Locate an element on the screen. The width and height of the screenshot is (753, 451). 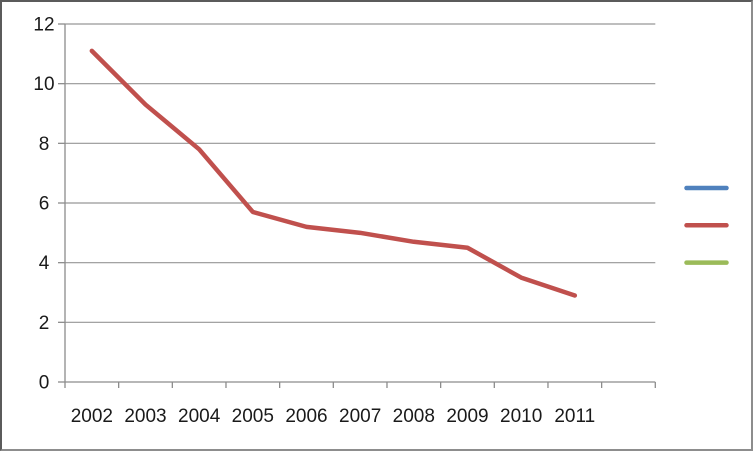
x-tick-label: 2005 is located at coordinates (253, 416).